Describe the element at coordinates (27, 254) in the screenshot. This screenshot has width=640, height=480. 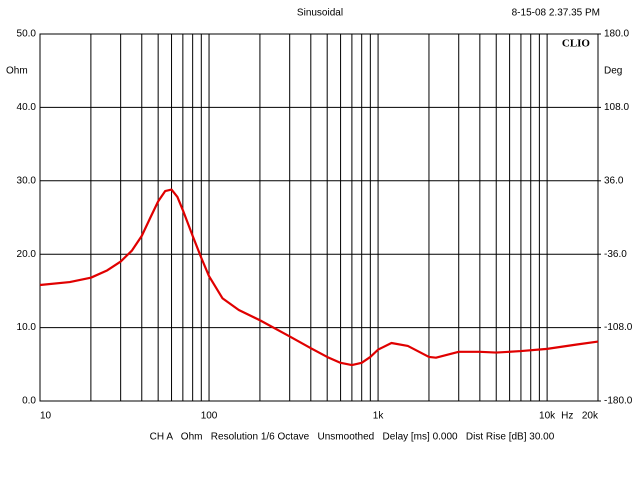
I see `y-tick-label: 20.0` at that location.